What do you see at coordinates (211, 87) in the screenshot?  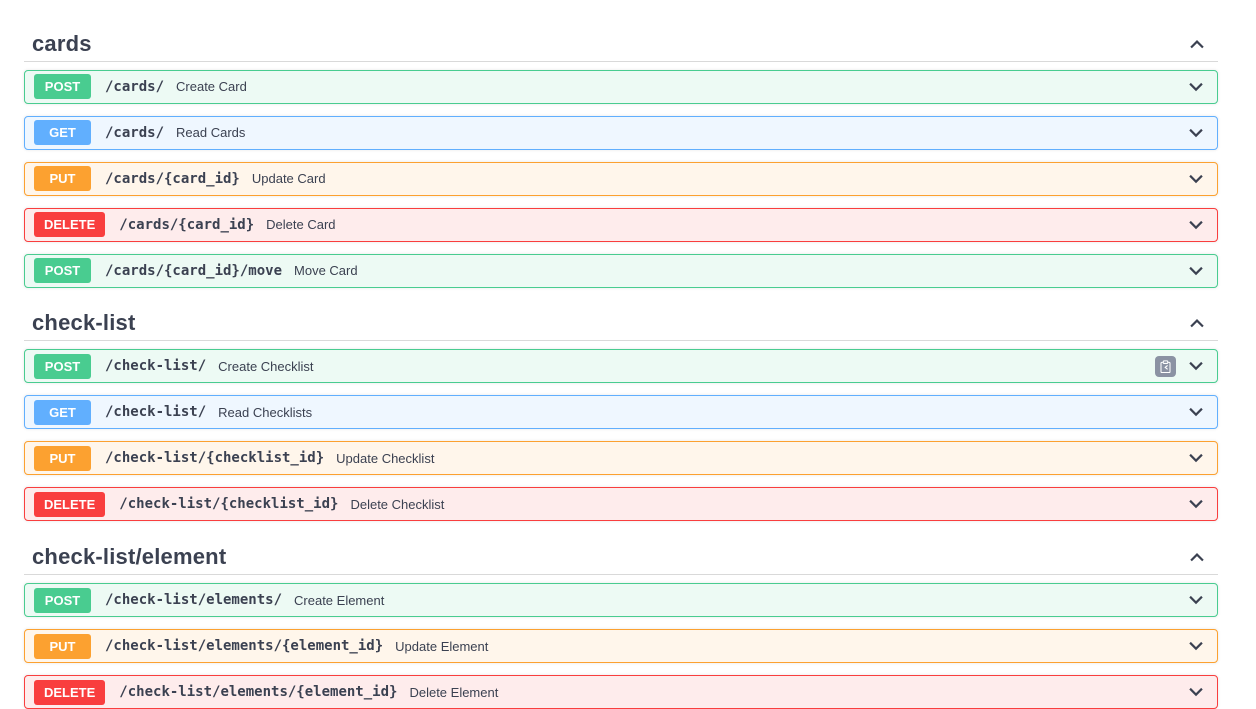 I see `endpoint-summary: Create Card` at bounding box center [211, 87].